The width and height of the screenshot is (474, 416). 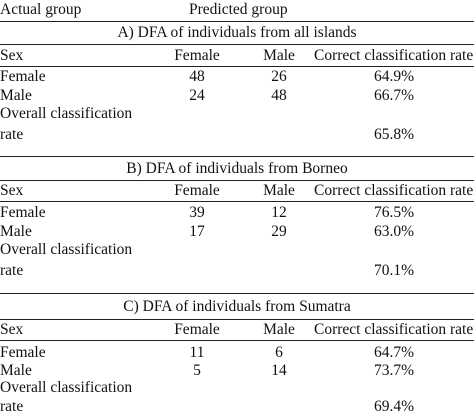 I want to click on section-c-title: C) DFA of individuals from Sumatra, so click(x=237, y=306).